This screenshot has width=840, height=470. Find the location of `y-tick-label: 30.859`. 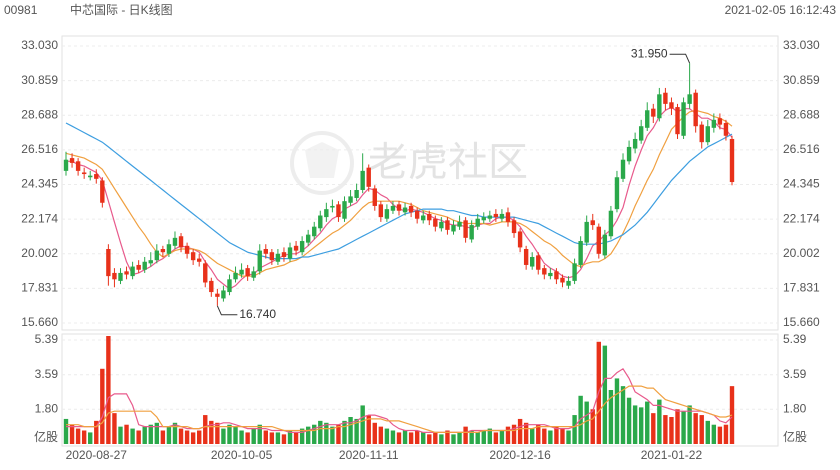

y-tick-label: 30.859 is located at coordinates (801, 80).